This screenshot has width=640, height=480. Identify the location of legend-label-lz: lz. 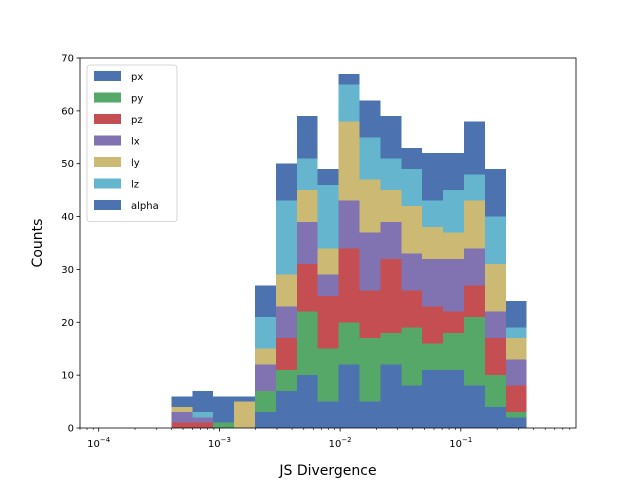
(135, 185).